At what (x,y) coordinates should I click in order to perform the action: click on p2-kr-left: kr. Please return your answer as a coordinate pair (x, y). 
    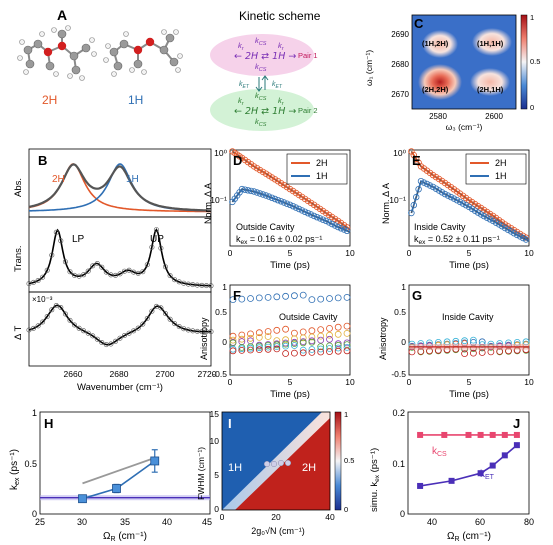
    Looking at the image, I should click on (241, 101).